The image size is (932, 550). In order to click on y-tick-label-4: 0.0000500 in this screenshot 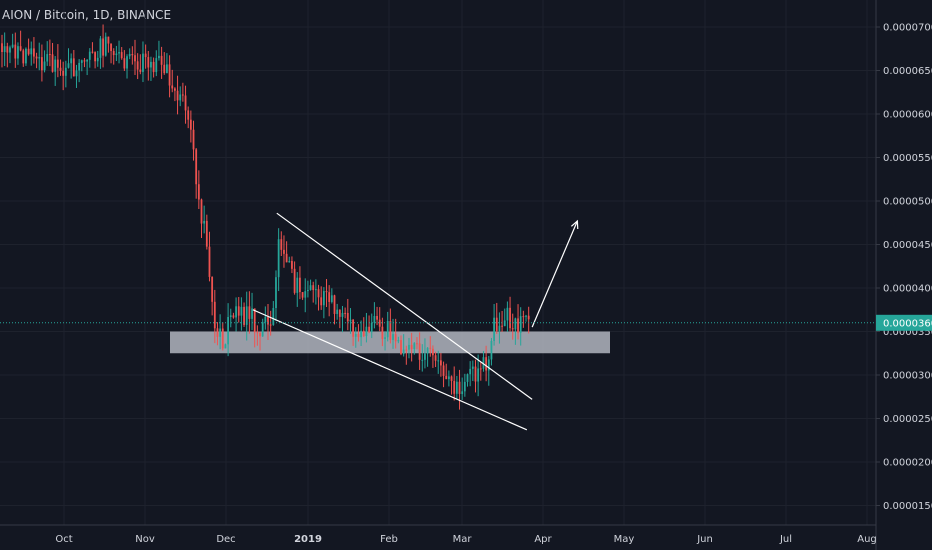, I will do `click(907, 202)`.